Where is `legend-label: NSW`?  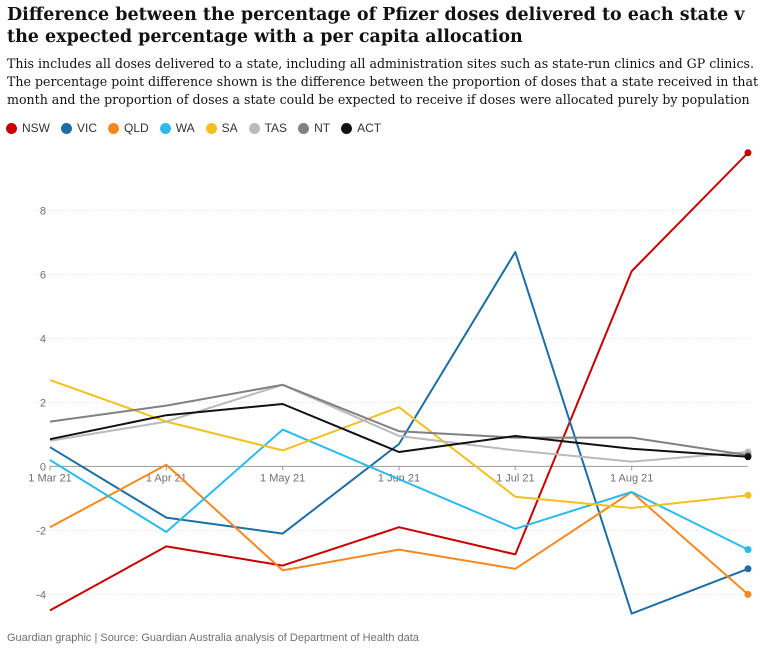
legend-label: NSW is located at coordinates (36, 128).